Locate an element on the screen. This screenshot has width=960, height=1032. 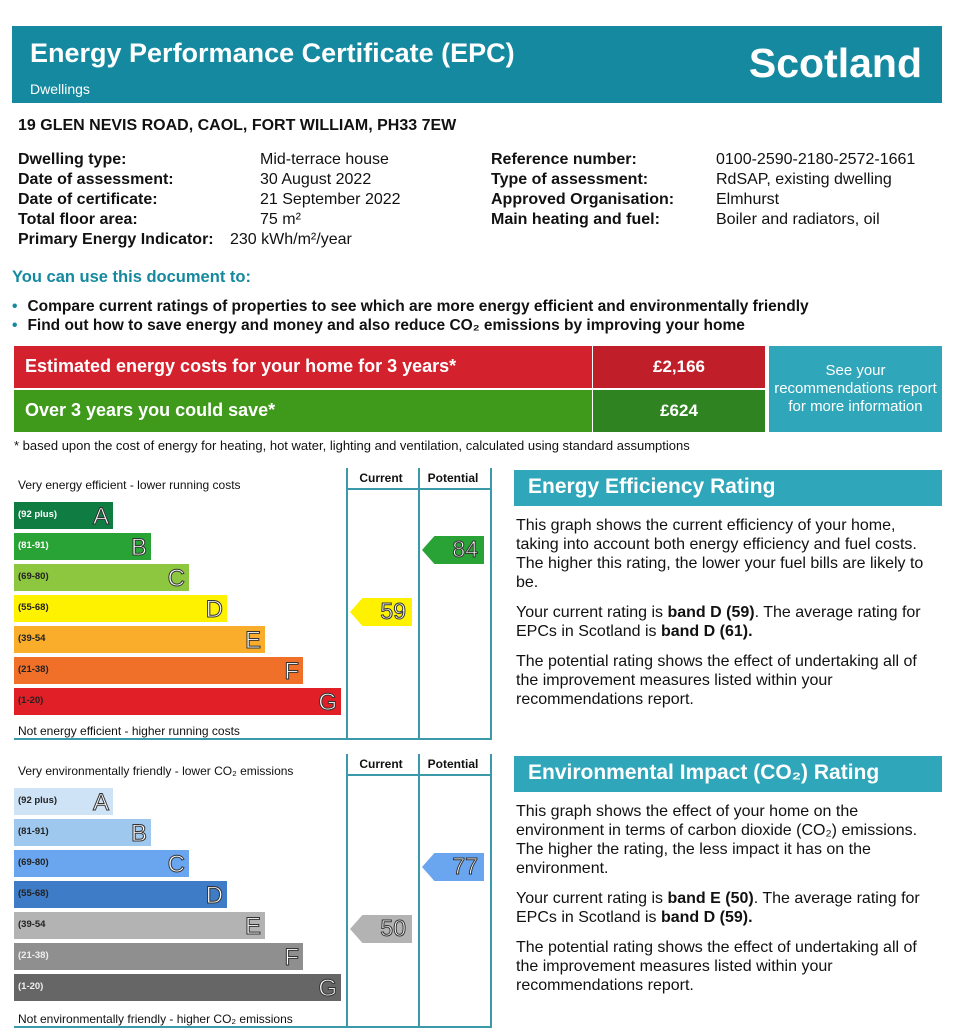
use-heading: You can use this document to: is located at coordinates (131, 277).